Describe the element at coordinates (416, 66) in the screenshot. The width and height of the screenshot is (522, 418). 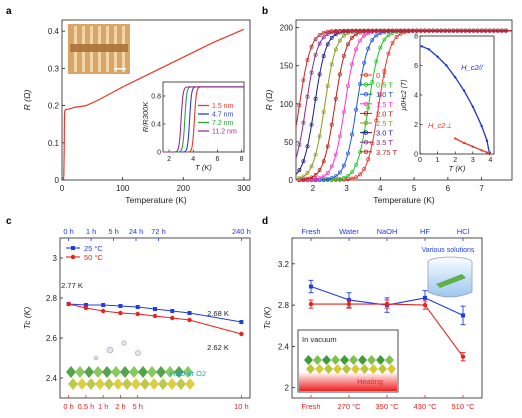
I see `inset-y-tick-label: 6` at that location.